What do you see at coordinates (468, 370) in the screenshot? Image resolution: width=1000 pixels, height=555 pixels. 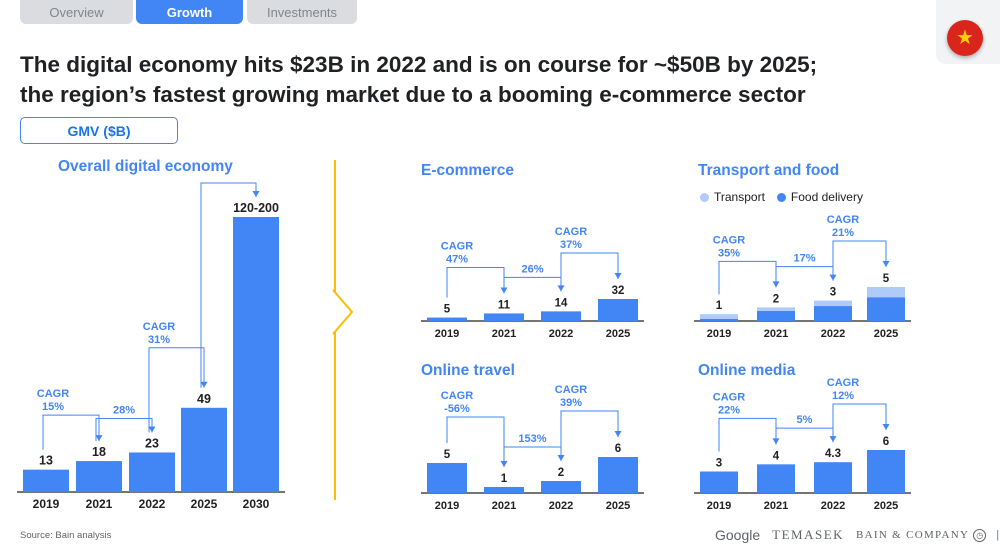 I see `online-travel-chart-title: Online travel` at bounding box center [468, 370].